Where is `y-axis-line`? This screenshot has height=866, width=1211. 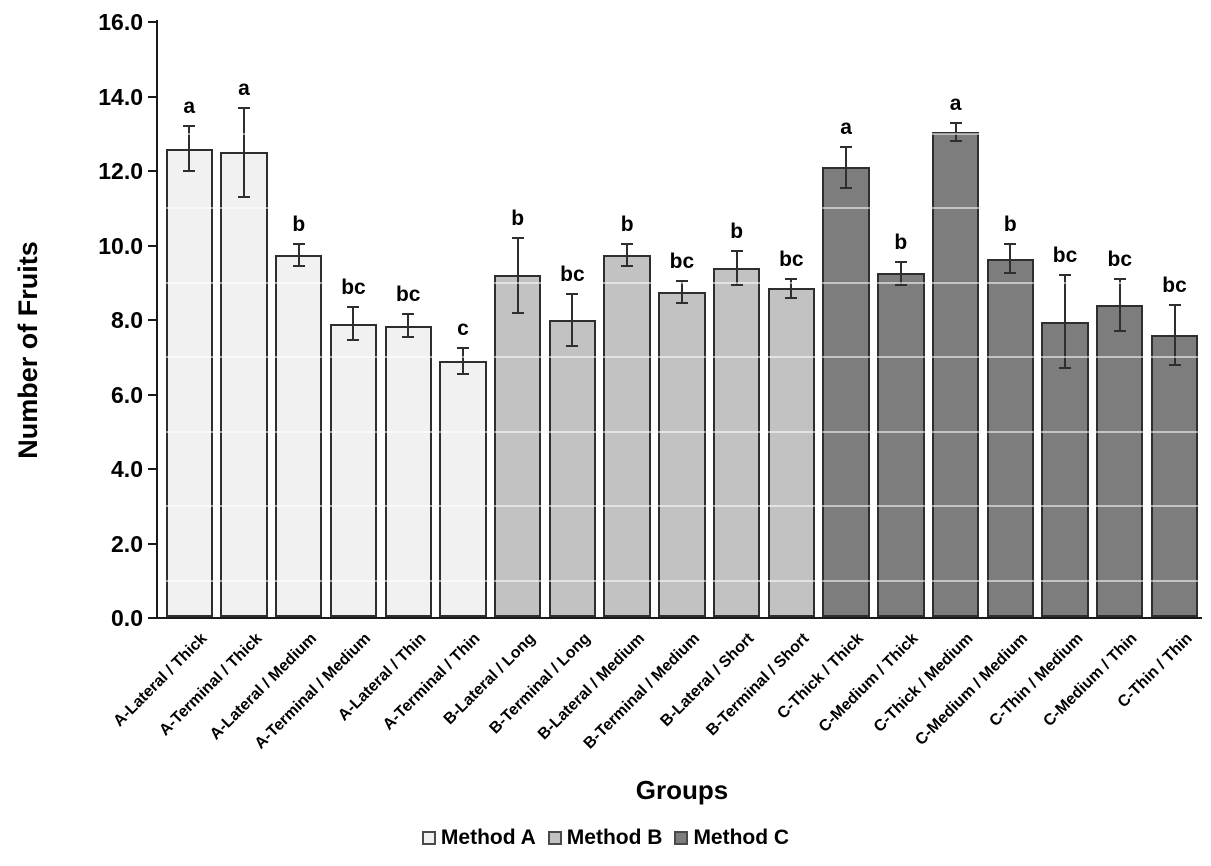
y-axis-line is located at coordinates (157, 319).